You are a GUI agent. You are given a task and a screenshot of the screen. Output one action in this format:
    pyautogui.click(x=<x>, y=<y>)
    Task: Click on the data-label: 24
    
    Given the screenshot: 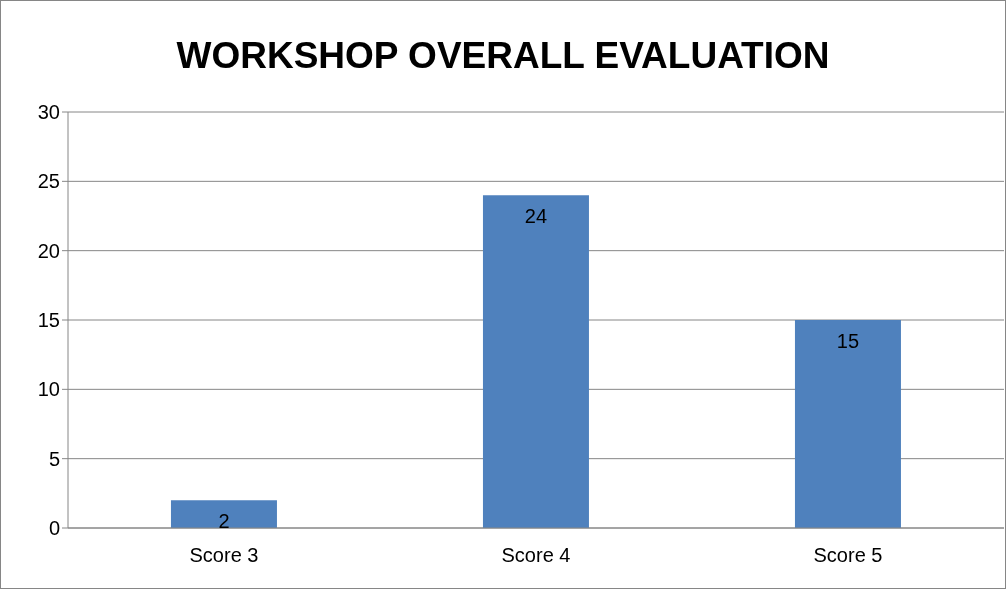 What is the action you would take?
    pyautogui.click(x=536, y=216)
    